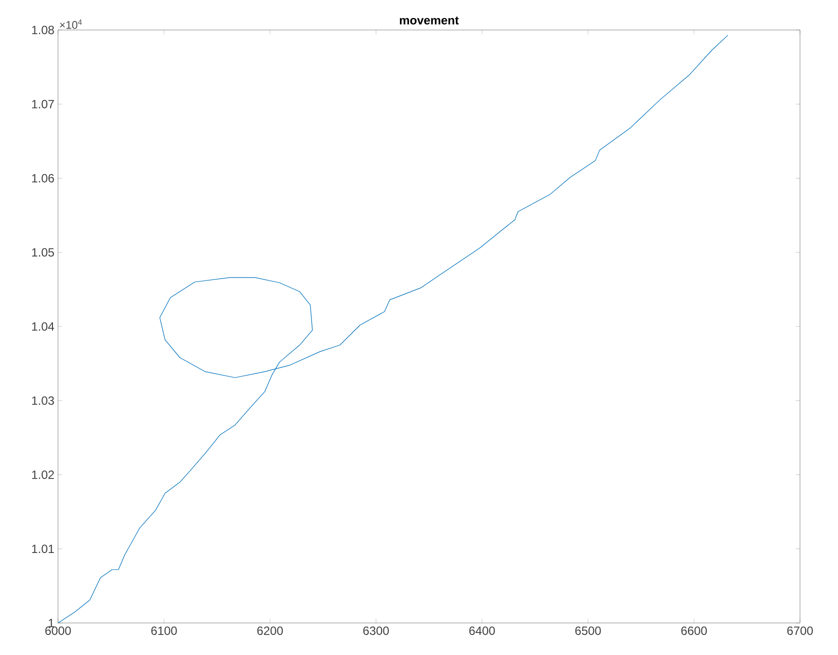 This screenshot has height=655, width=838. I want to click on y-tick-label: 1.01, so click(43, 549).